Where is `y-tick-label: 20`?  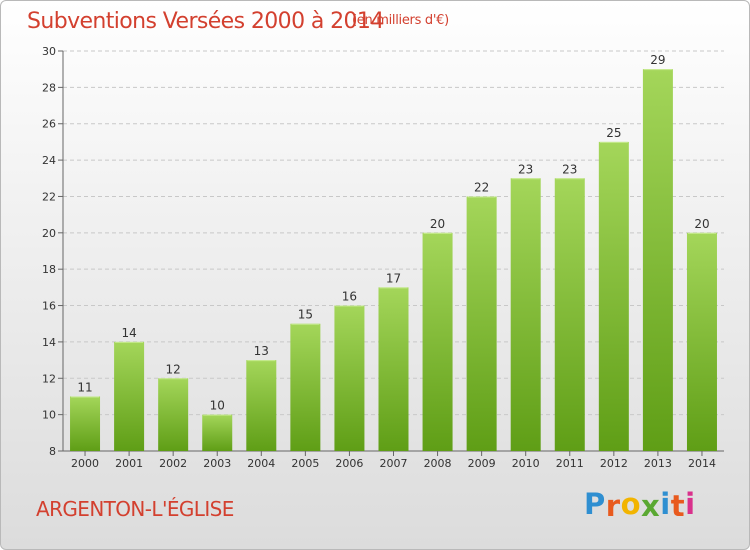
y-tick-label: 20 is located at coordinates (49, 233).